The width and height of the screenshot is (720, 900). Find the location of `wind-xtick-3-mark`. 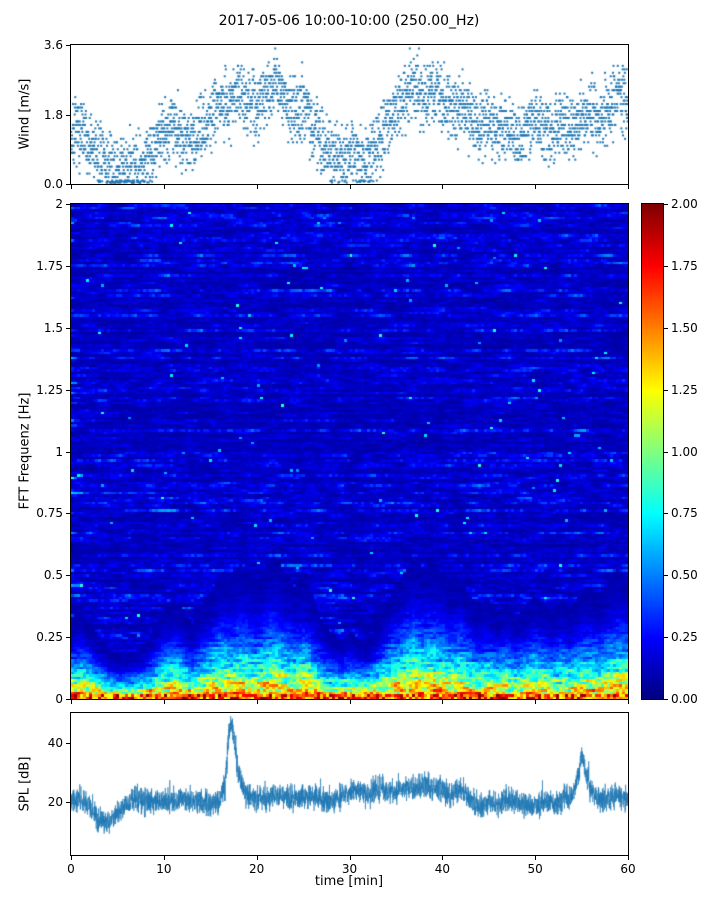

wind-xtick-3-mark is located at coordinates (350, 187).